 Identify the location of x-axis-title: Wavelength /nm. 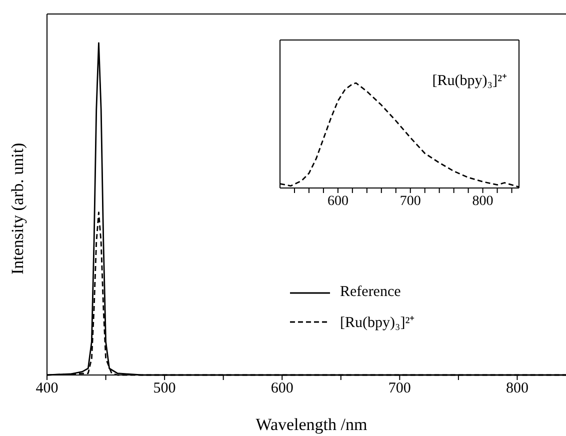
(312, 424).